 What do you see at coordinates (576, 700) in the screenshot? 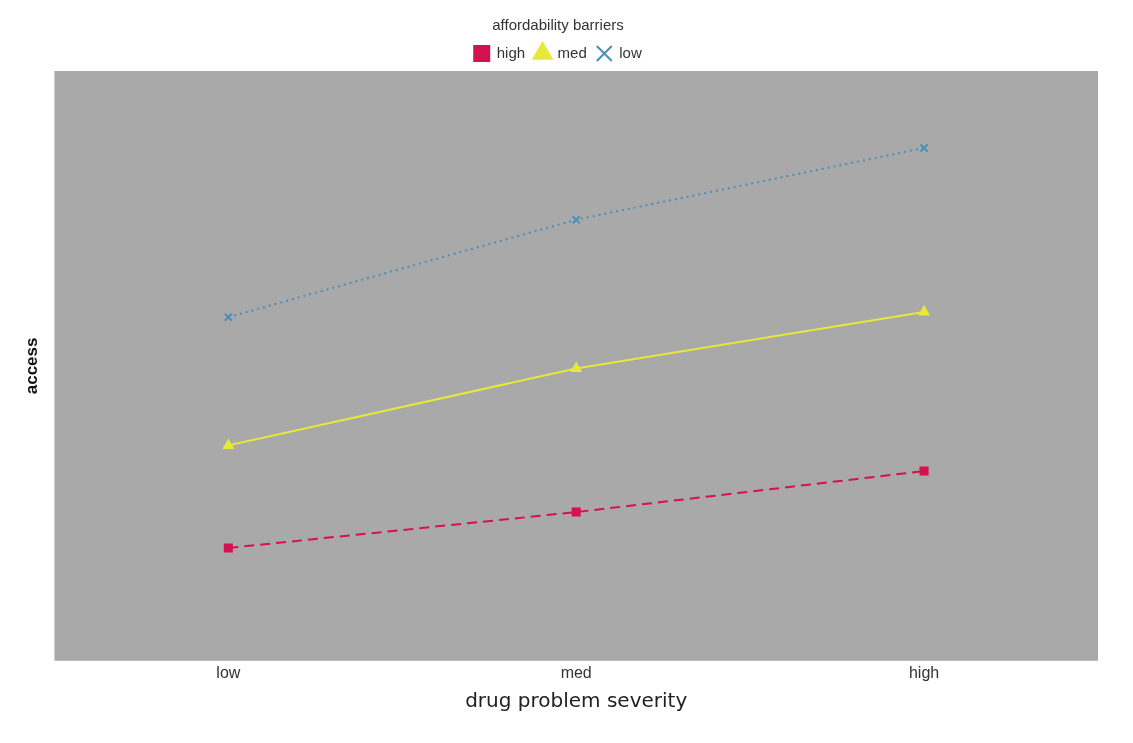
I see `x-axis-title: drug problem severity` at bounding box center [576, 700].